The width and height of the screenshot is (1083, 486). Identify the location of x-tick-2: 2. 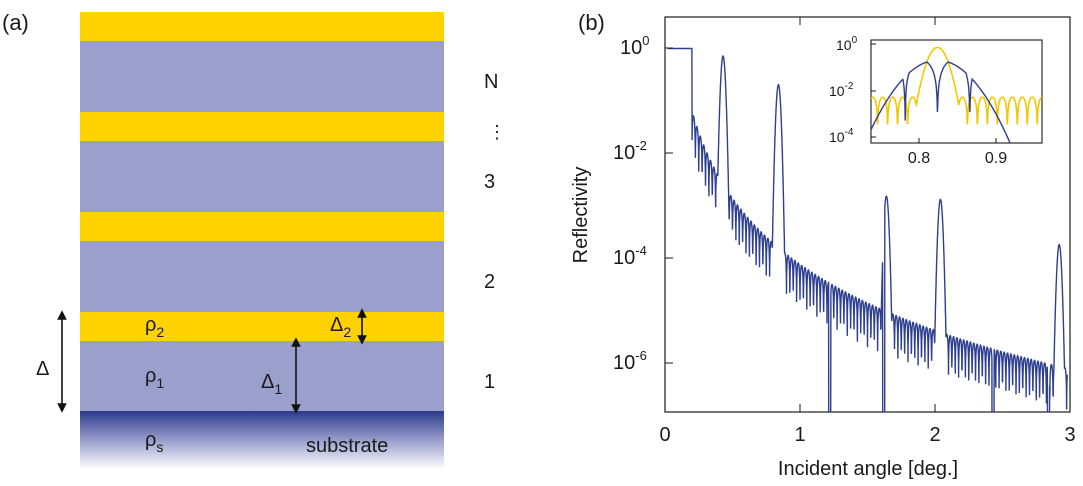
(934, 435).